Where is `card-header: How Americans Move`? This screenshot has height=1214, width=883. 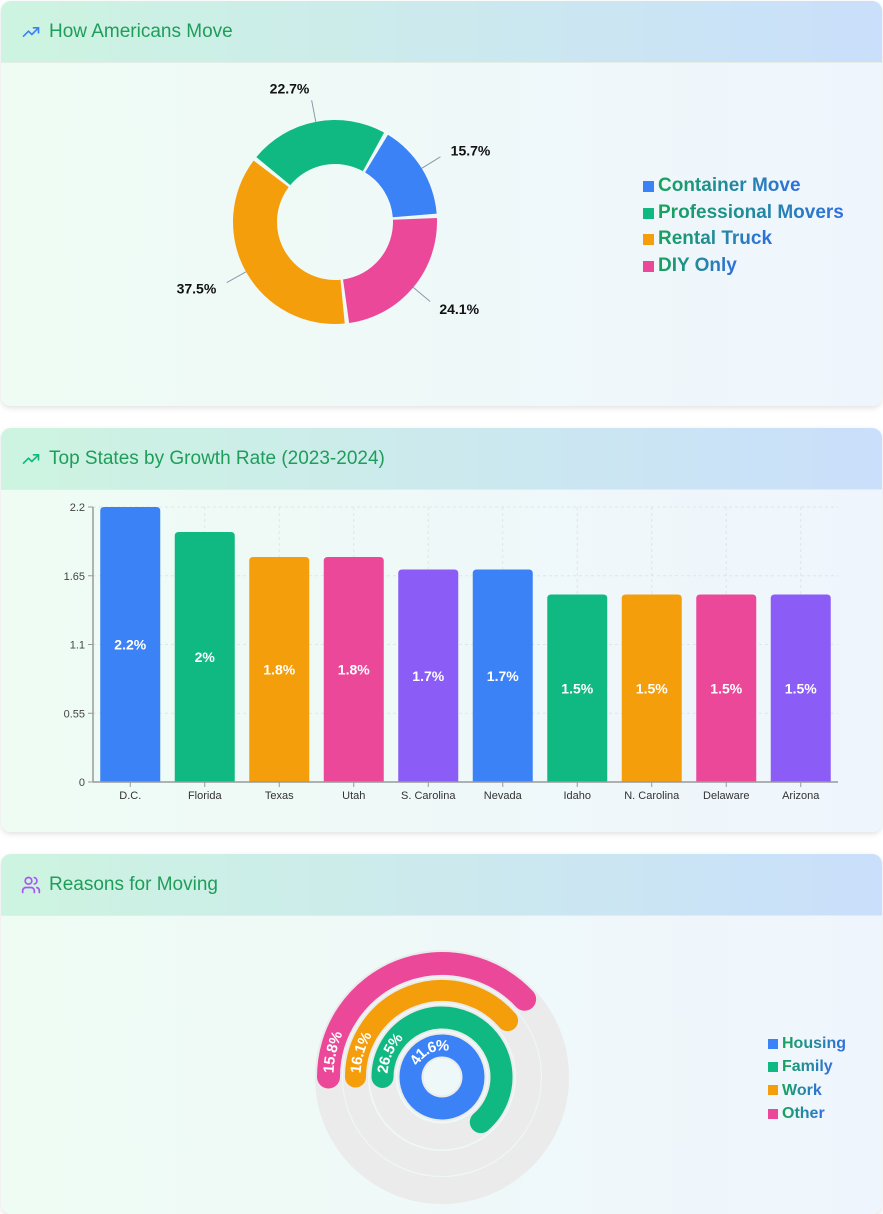 card-header: How Americans Move is located at coordinates (441, 32).